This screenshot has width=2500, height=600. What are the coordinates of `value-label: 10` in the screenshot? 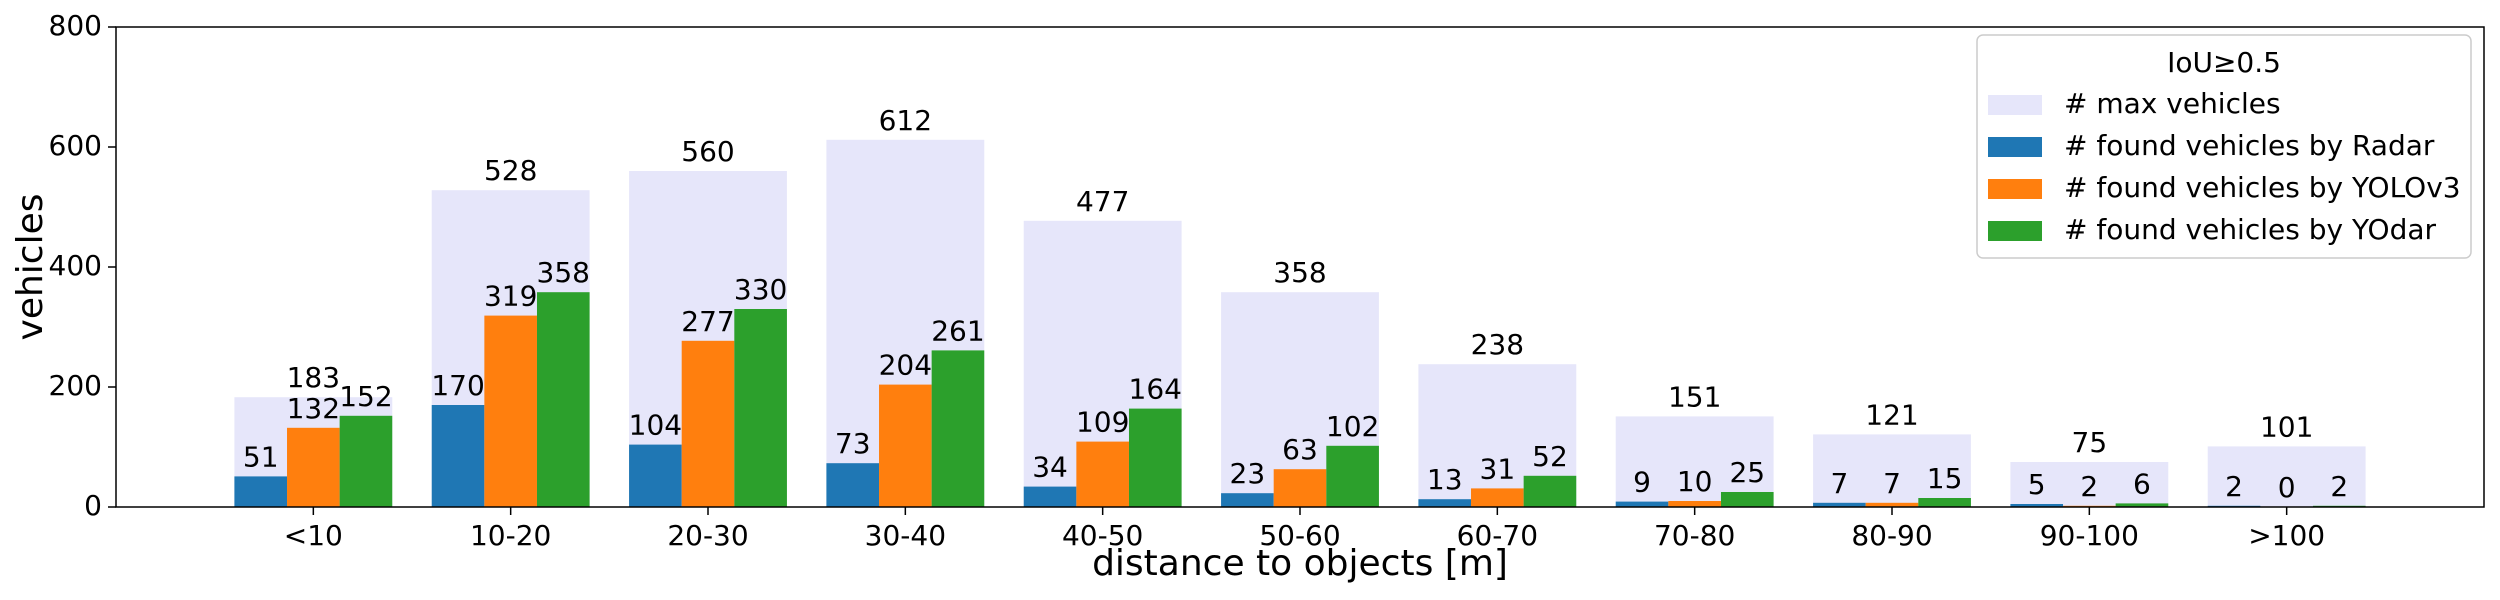 It's located at (1695, 481).